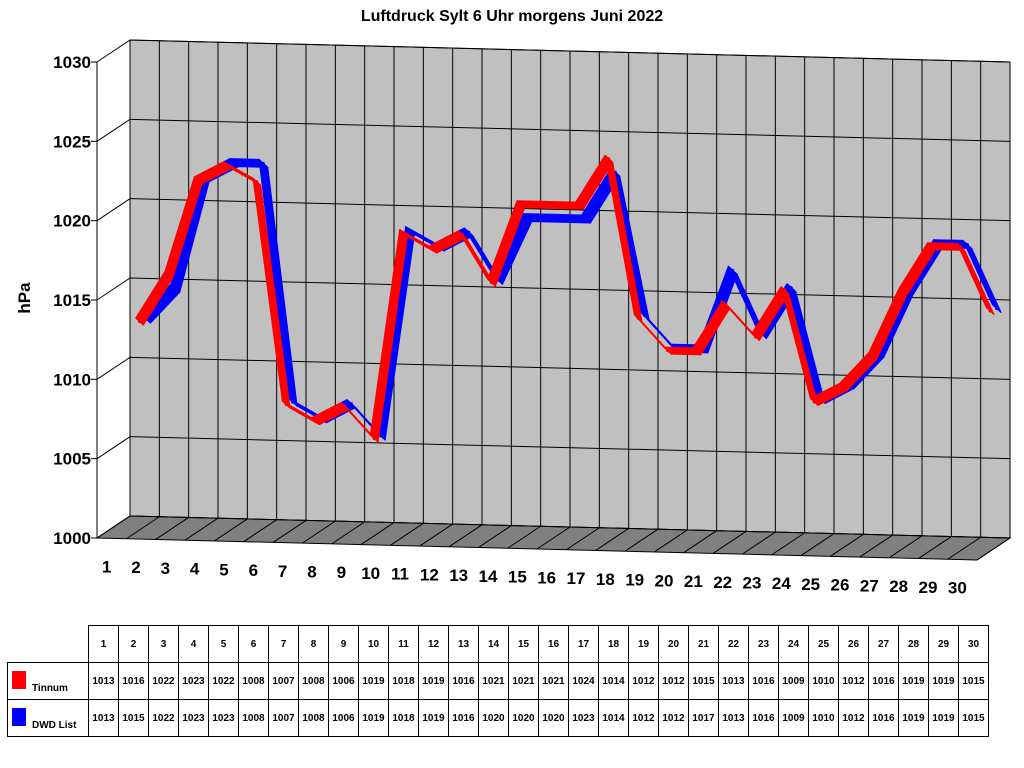  I want to click on table-header-cell: 25, so click(823, 644).